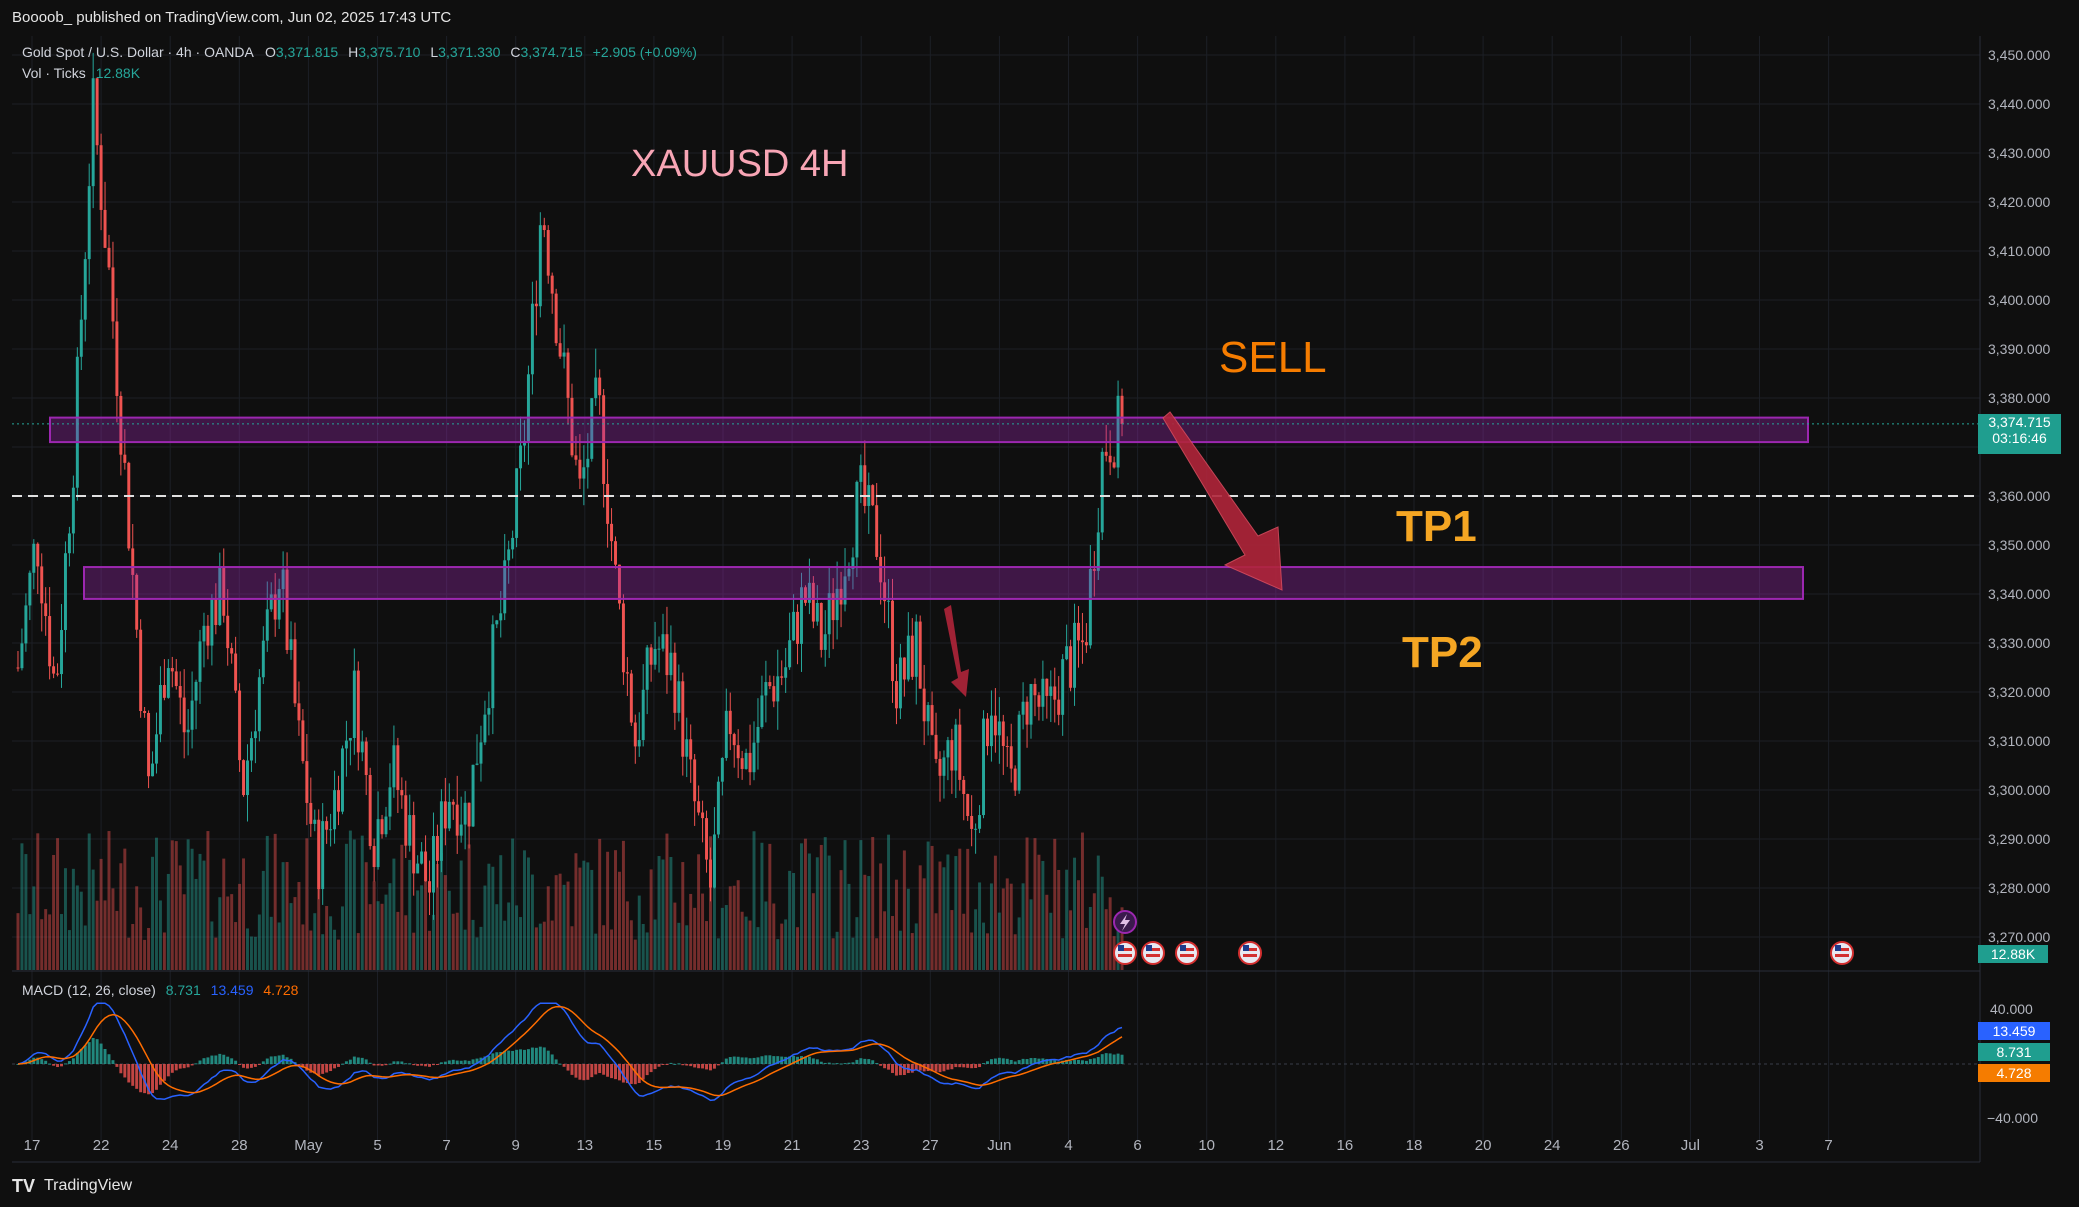  I want to click on macd-tag: 8.731, so click(2014, 1052).